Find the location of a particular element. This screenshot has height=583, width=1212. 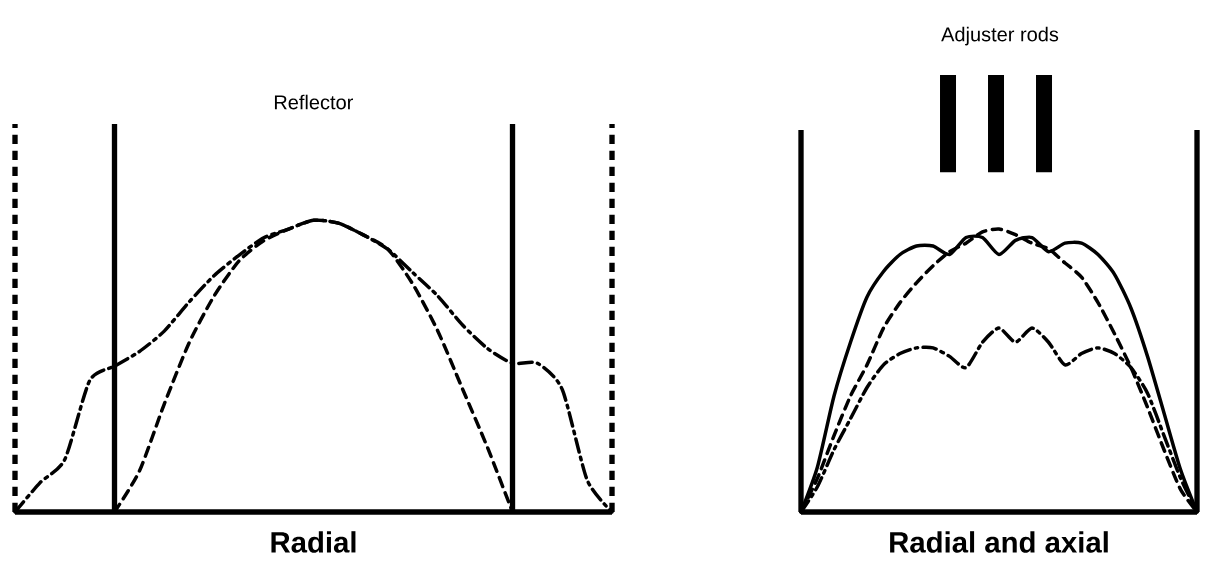

x-axis-title: Radial is located at coordinates (313, 542).